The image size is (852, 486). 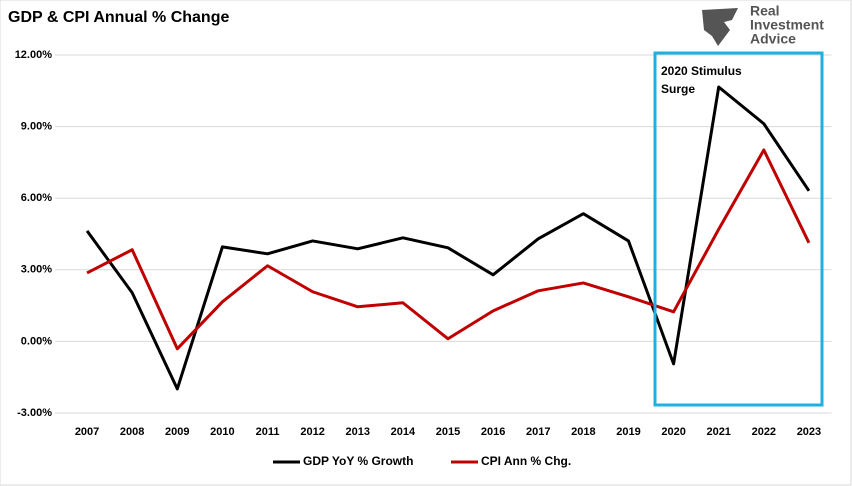 I want to click on y-tick-label: 9.00%, so click(x=36, y=127).